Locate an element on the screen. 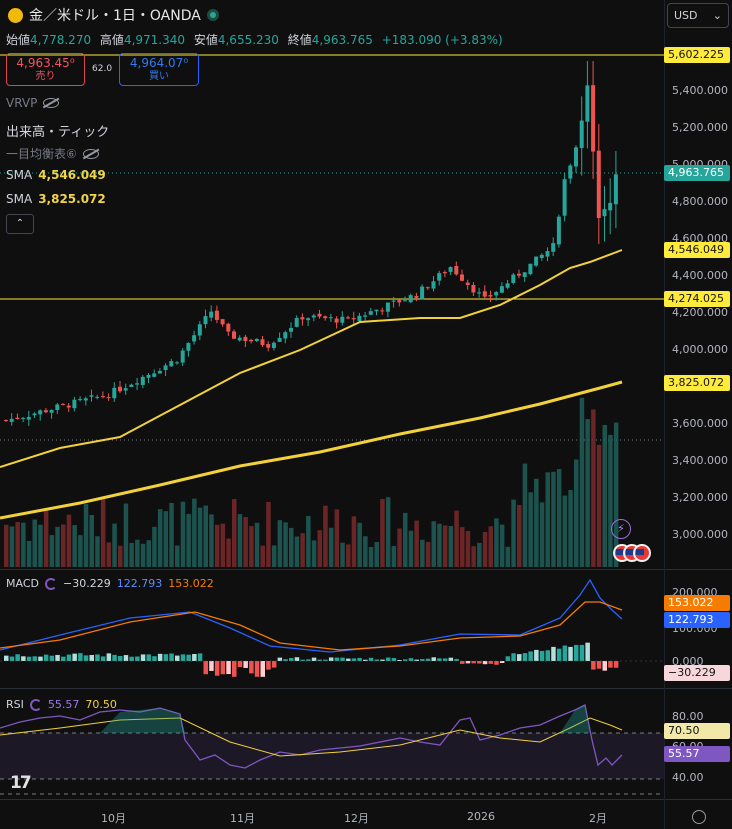 The width and height of the screenshot is (732, 829). rsi-ma-line is located at coordinates (311, 737).